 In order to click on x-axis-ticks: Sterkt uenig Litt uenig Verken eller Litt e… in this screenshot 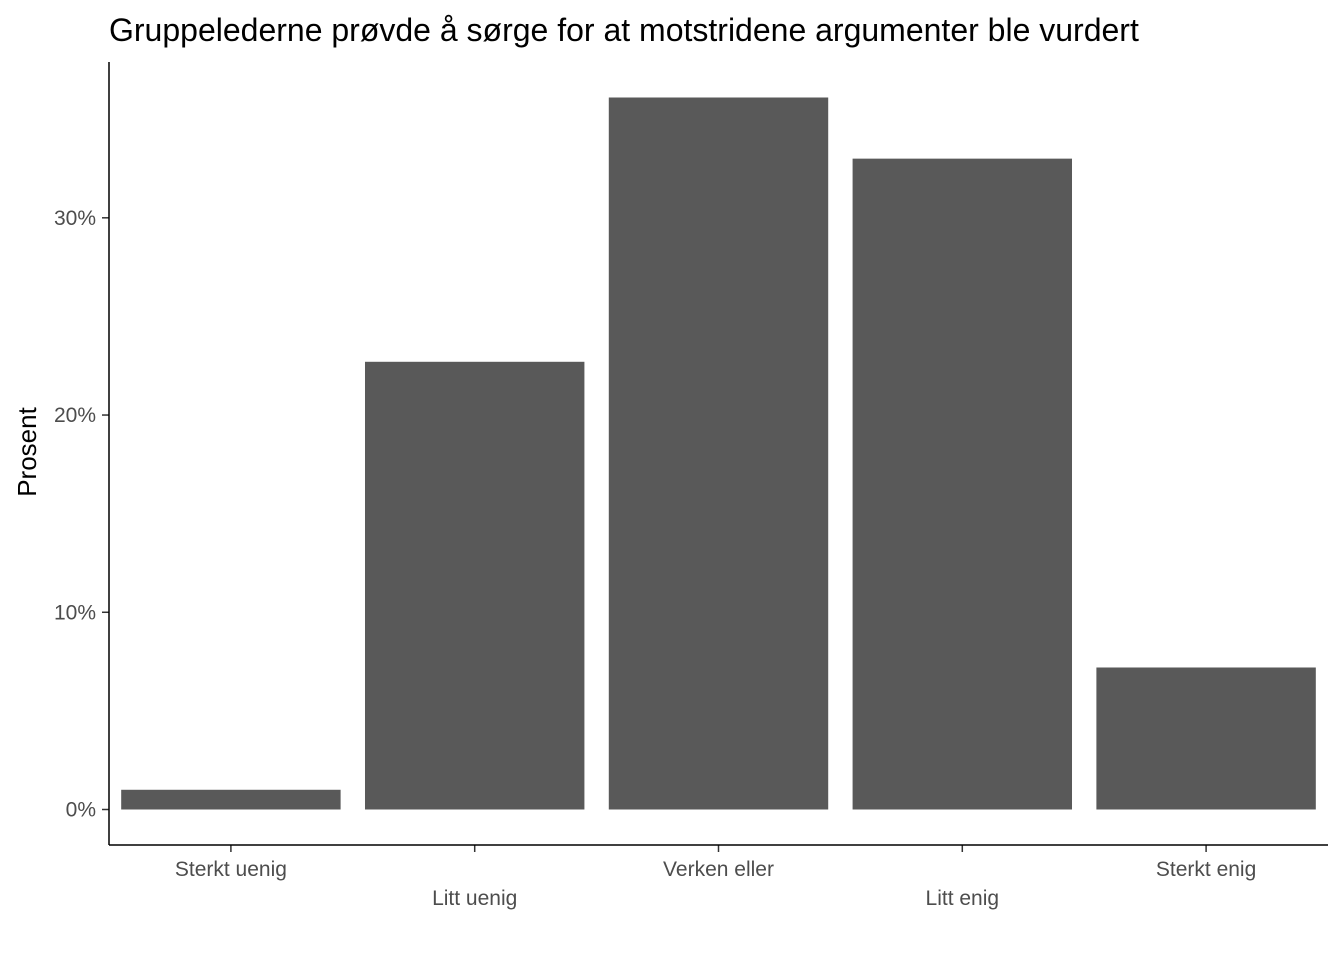, I will do `click(715, 877)`.